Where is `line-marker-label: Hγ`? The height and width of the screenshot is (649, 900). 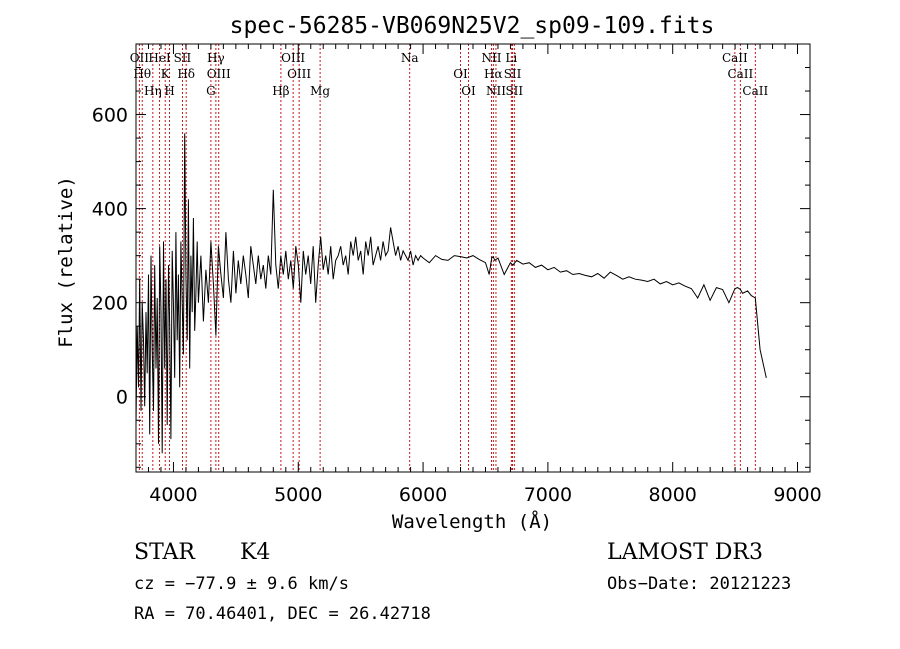 line-marker-label: Hγ is located at coordinates (216, 58).